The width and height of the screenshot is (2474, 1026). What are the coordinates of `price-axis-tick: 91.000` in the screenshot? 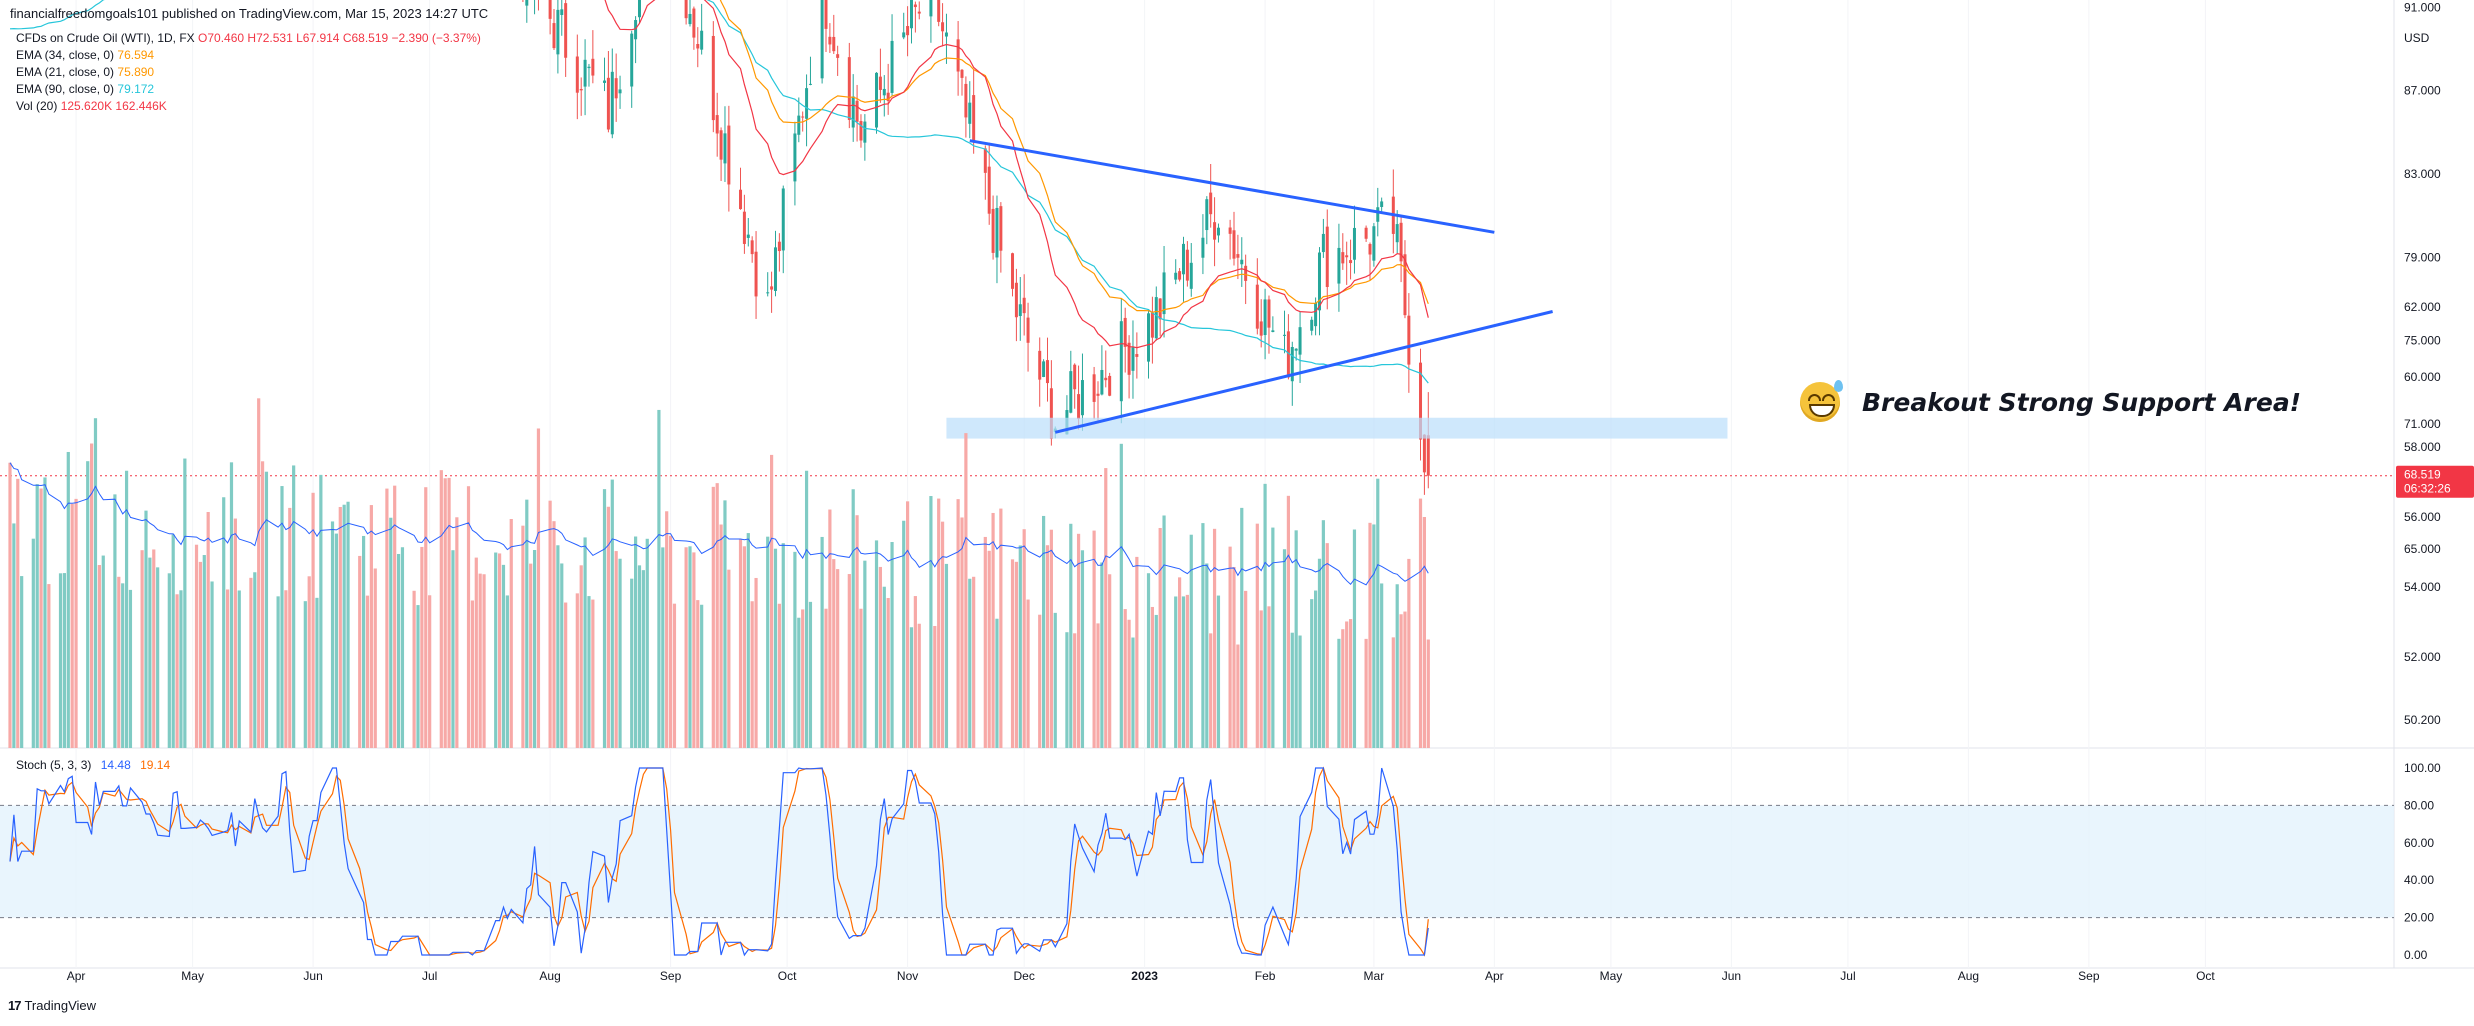 It's located at (2422, 7).